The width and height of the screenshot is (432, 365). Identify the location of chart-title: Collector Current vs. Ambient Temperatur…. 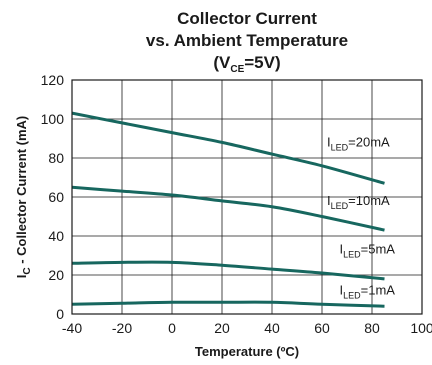
(247, 42).